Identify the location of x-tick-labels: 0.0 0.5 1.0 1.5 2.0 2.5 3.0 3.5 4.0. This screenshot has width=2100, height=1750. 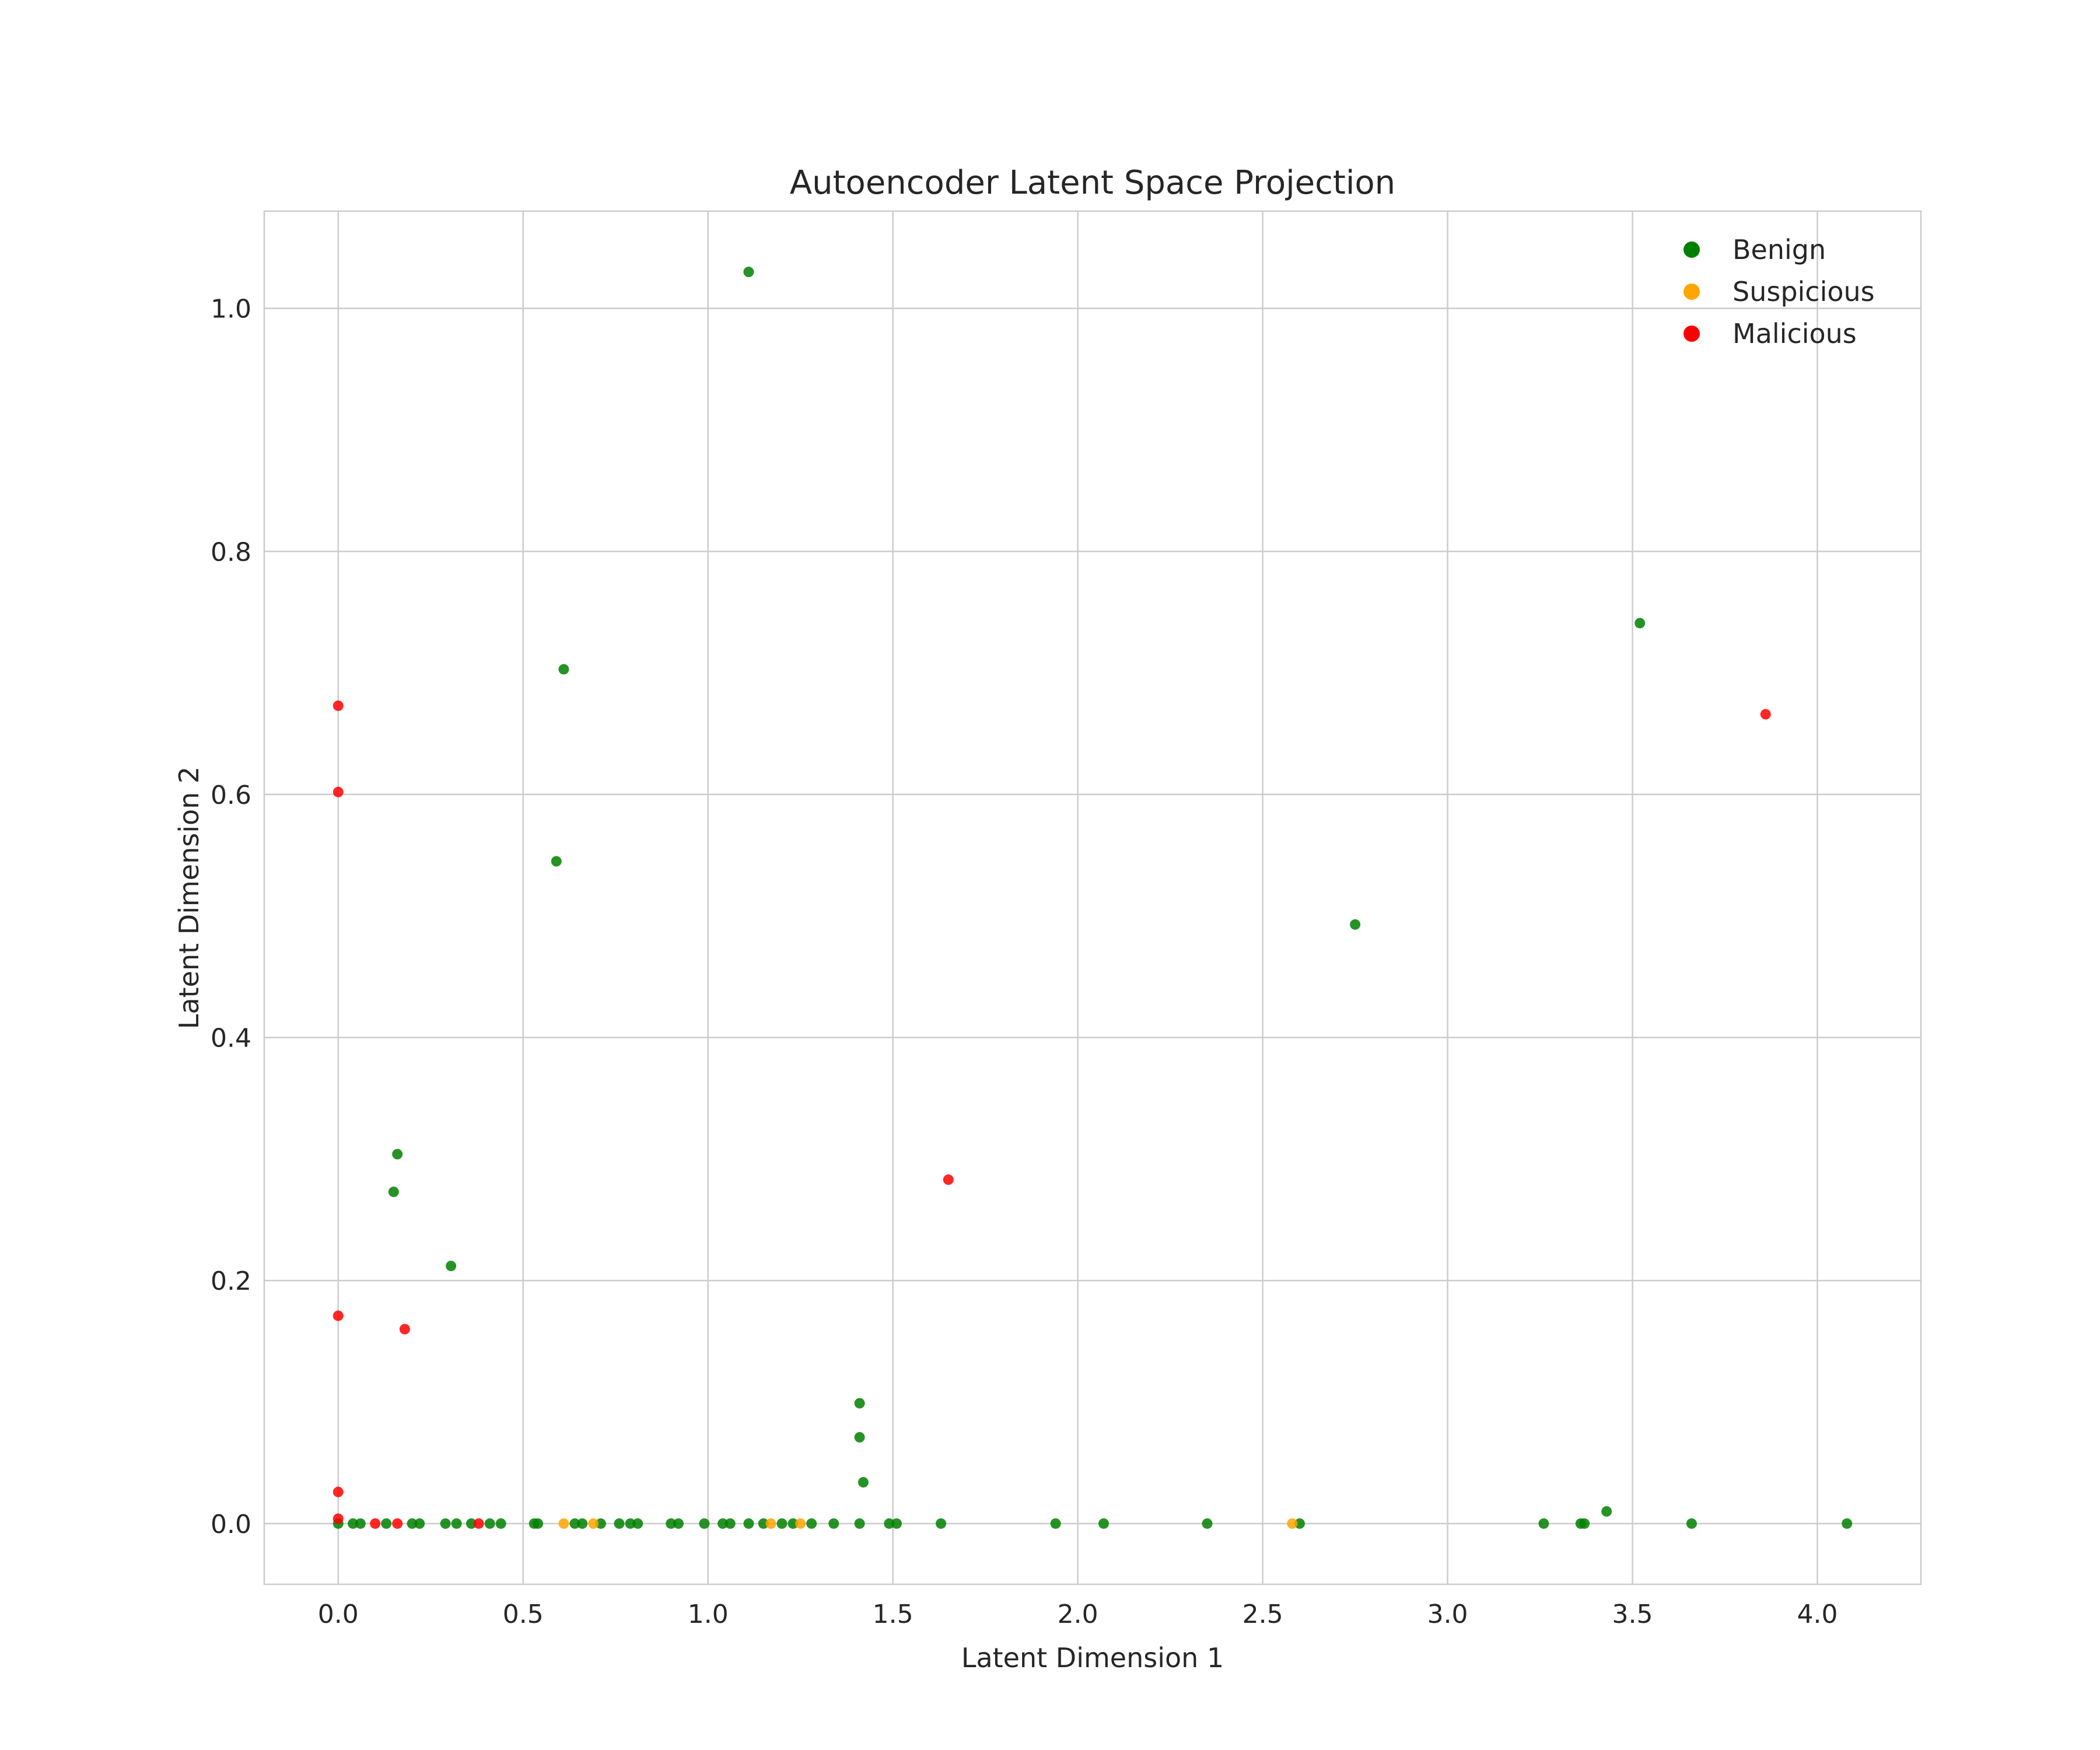
(1078, 1615).